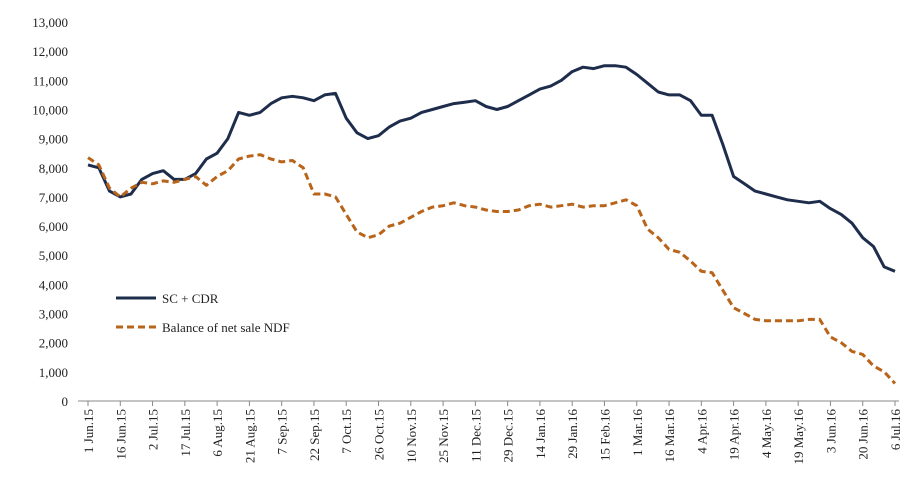  Describe the element at coordinates (53, 139) in the screenshot. I see `y-tick-label: 9,000` at that location.